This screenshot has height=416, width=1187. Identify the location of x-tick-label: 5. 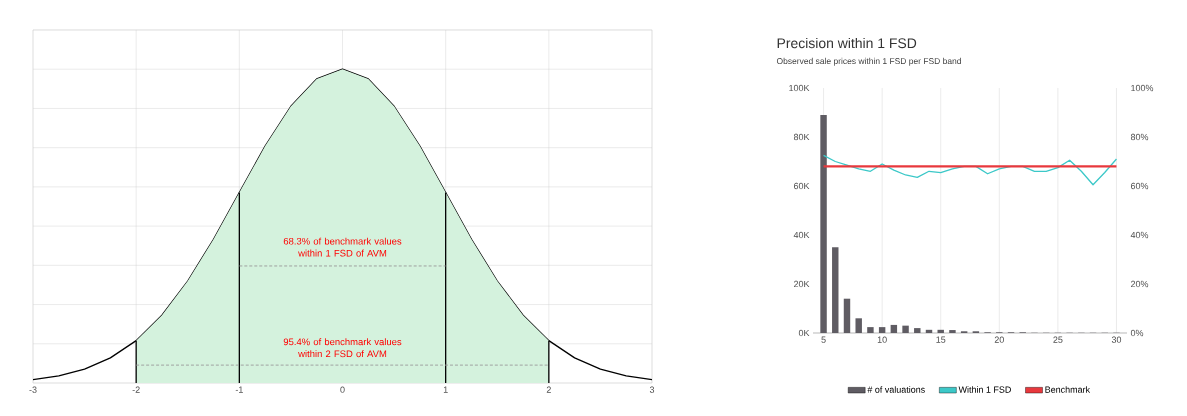
(823, 339).